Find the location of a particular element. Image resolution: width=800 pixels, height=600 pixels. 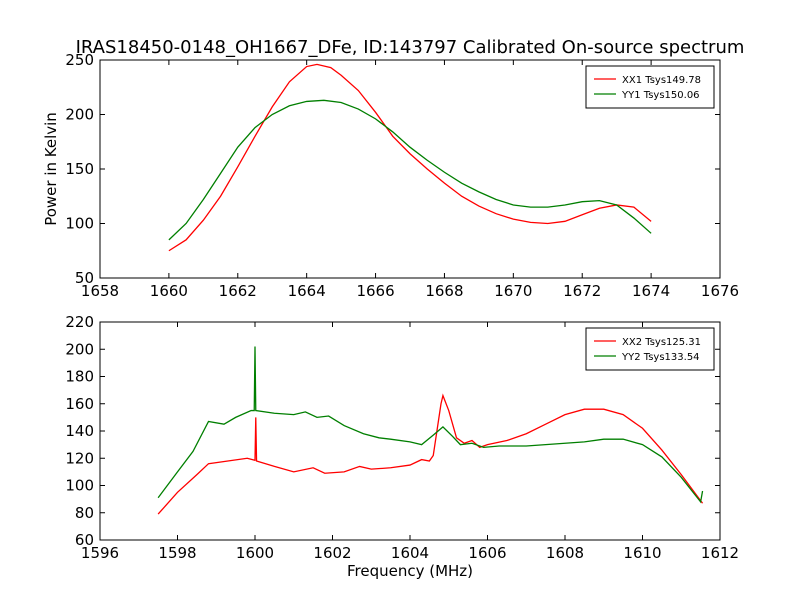

y-tick-label: 250 is located at coordinates (79, 60).